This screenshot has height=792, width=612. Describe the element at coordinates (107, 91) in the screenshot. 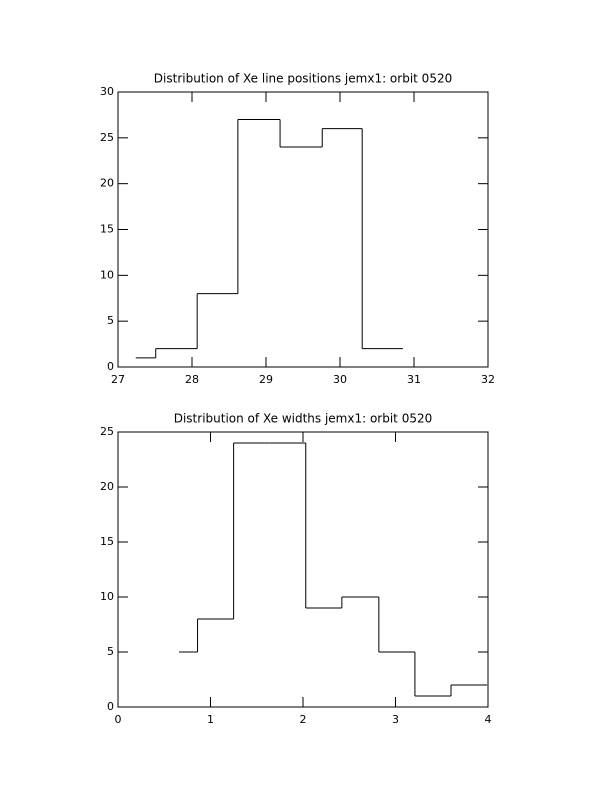

I see `y-tick-label: 30` at that location.